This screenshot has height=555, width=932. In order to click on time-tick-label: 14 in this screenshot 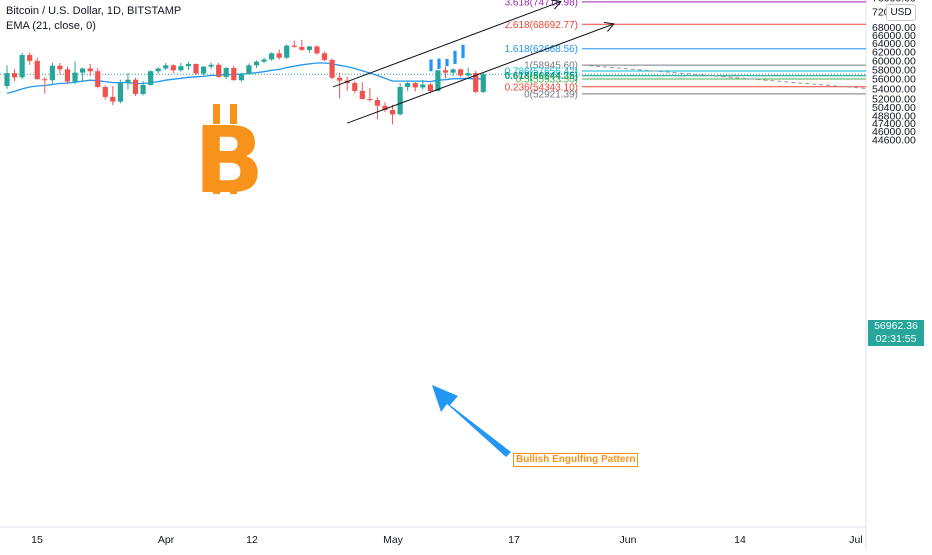, I will do `click(740, 540)`.